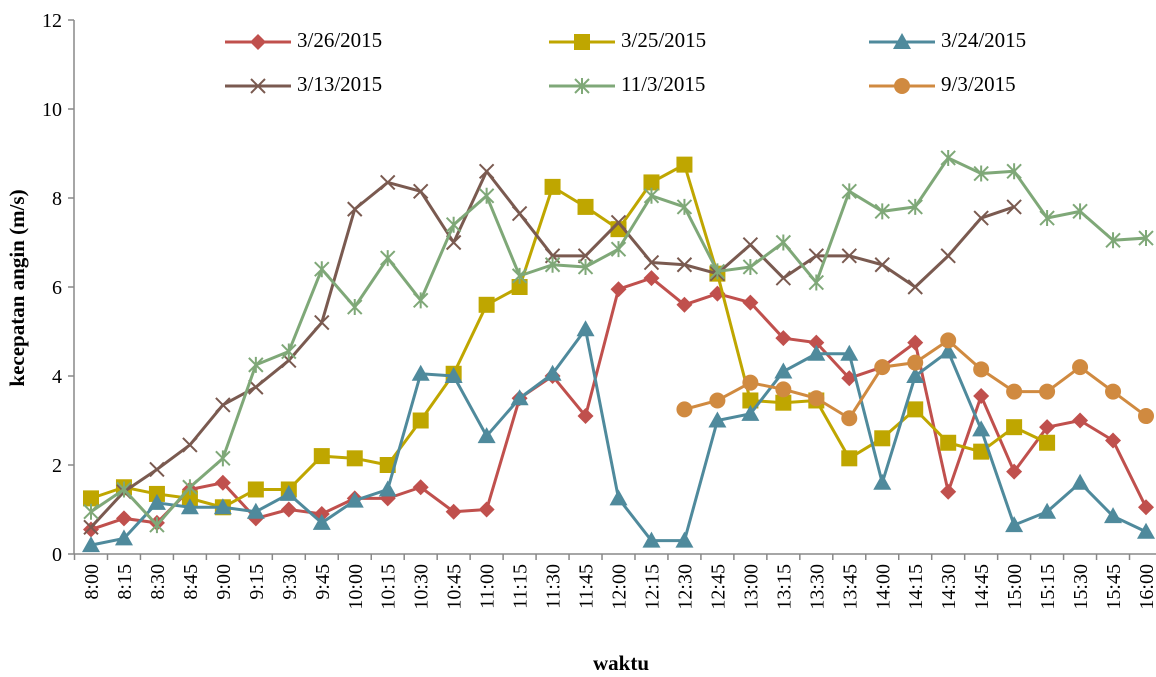 The width and height of the screenshot is (1156, 677). I want to click on x-tick-label: 16:00, so click(1146, 587).